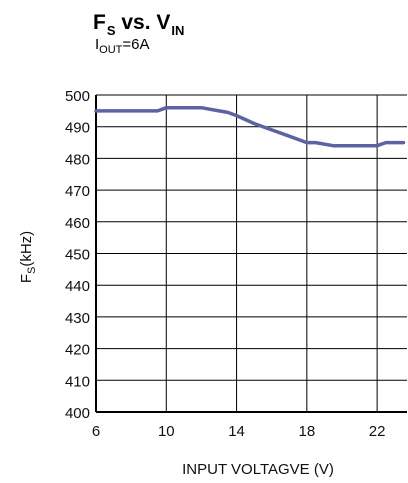 The image size is (408, 483). Describe the element at coordinates (307, 431) in the screenshot. I see `x-tick-label-18: 18` at that location.